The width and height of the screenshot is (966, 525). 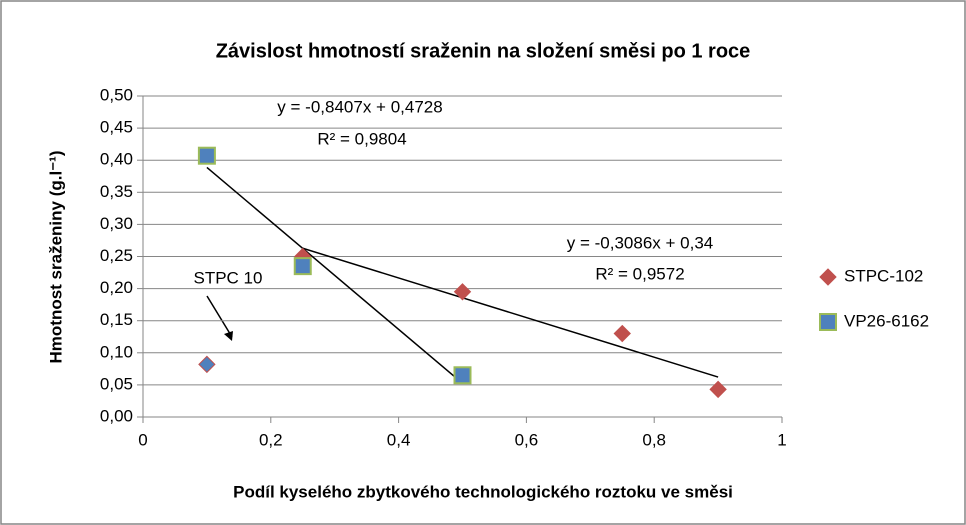 What do you see at coordinates (116, 287) in the screenshot?
I see `y-tick-label: 0,20` at bounding box center [116, 287].